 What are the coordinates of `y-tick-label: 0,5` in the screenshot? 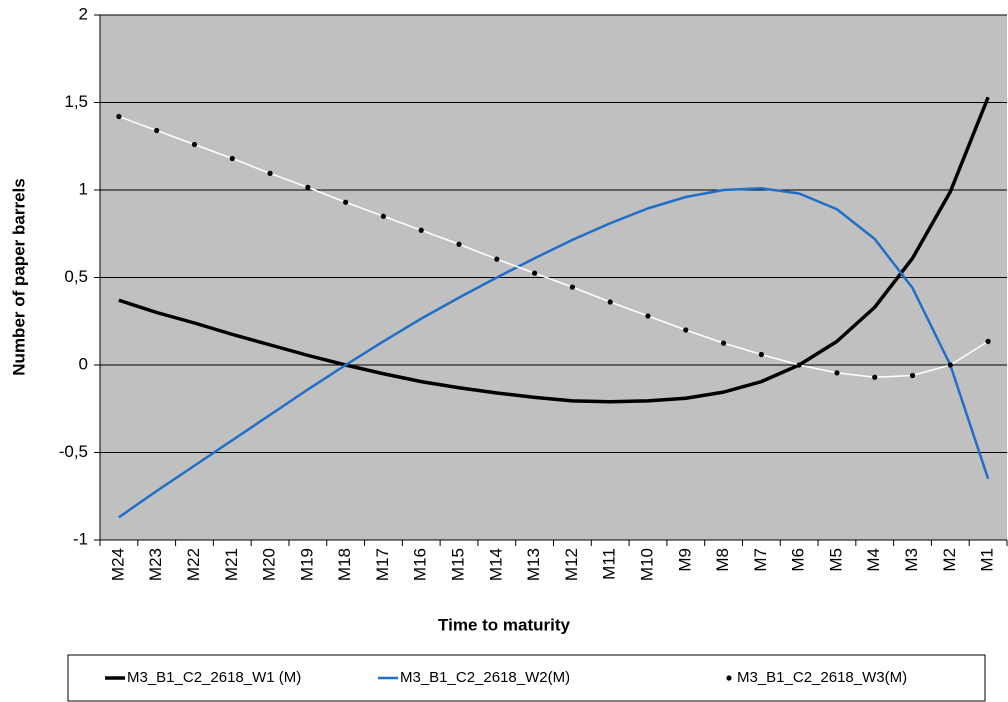 It's located at (76, 276).